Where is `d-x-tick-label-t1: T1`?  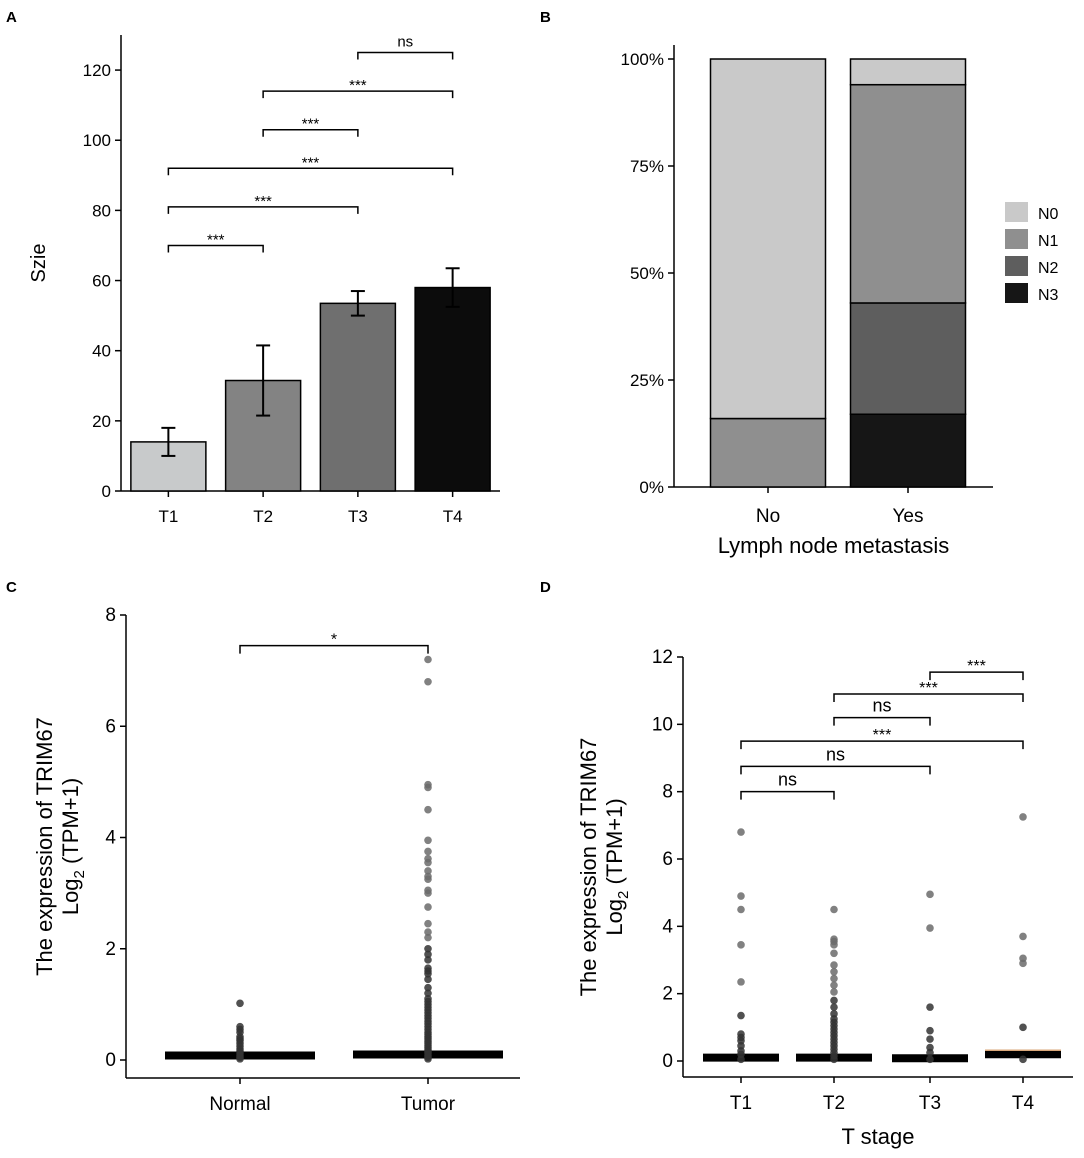
d-x-tick-label-t1: T1 is located at coordinates (741, 1103).